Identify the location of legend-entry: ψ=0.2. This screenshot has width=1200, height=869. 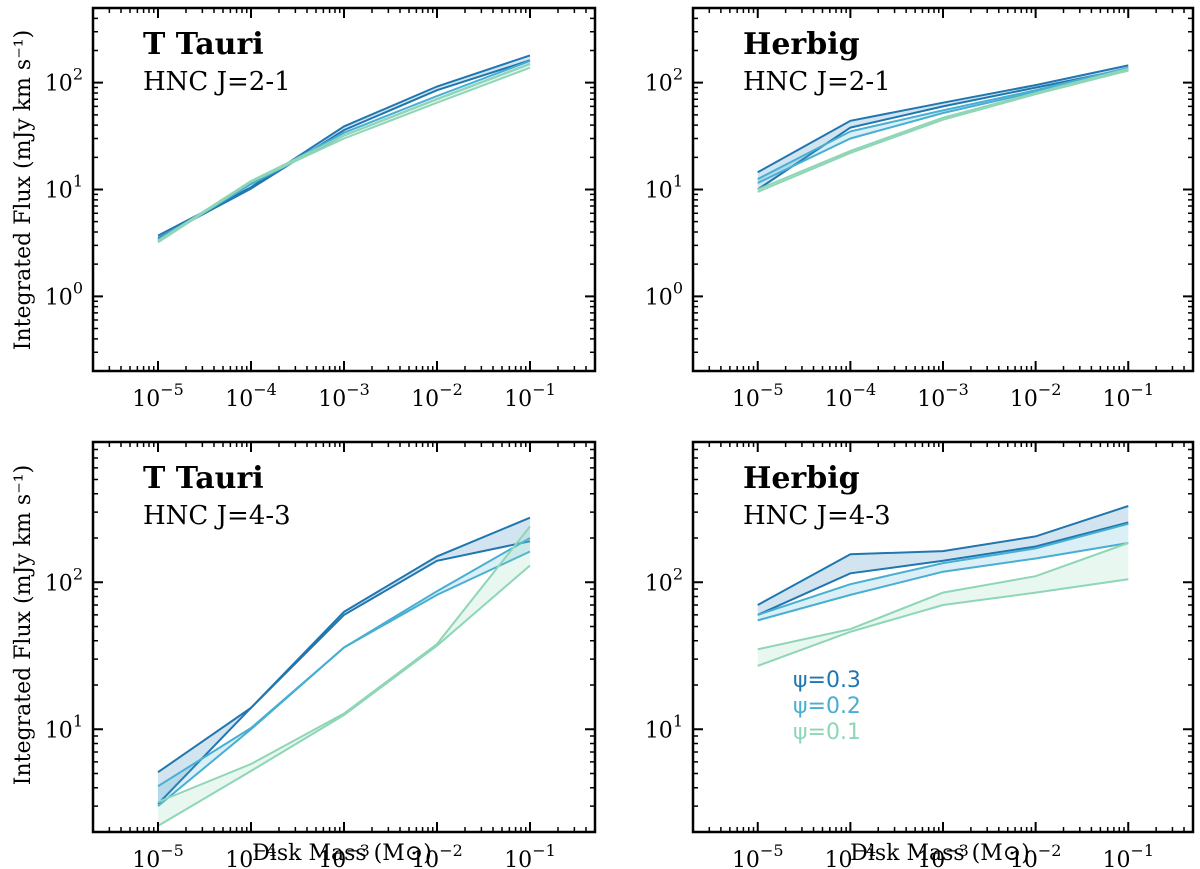
(827, 706).